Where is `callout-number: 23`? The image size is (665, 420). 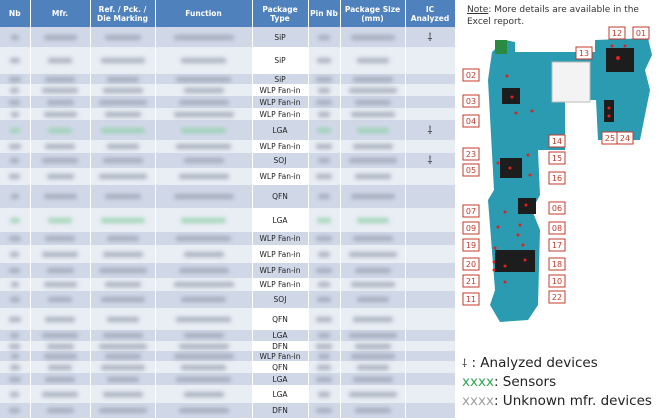
callout-number: 23 is located at coordinates (471, 154).